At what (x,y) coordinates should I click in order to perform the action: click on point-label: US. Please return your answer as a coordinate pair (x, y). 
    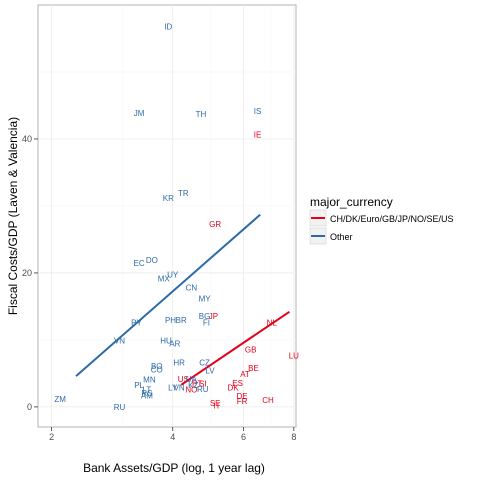
    Looking at the image, I should click on (183, 379).